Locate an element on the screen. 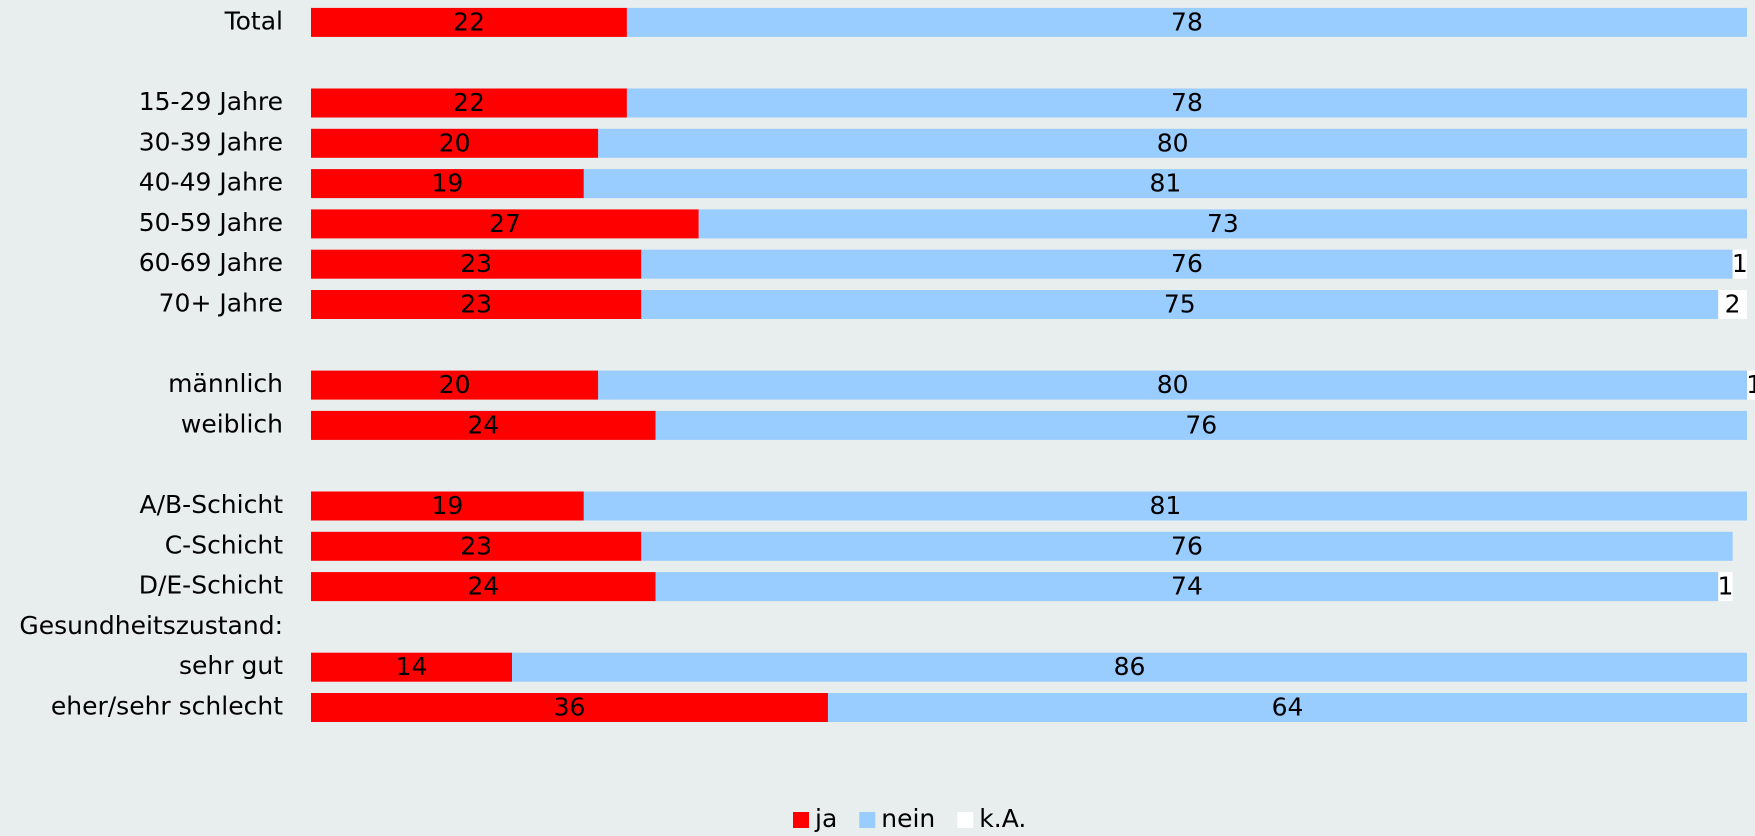 The width and height of the screenshot is (1755, 836). y-tick-label: D/E-Schicht is located at coordinates (211, 585).